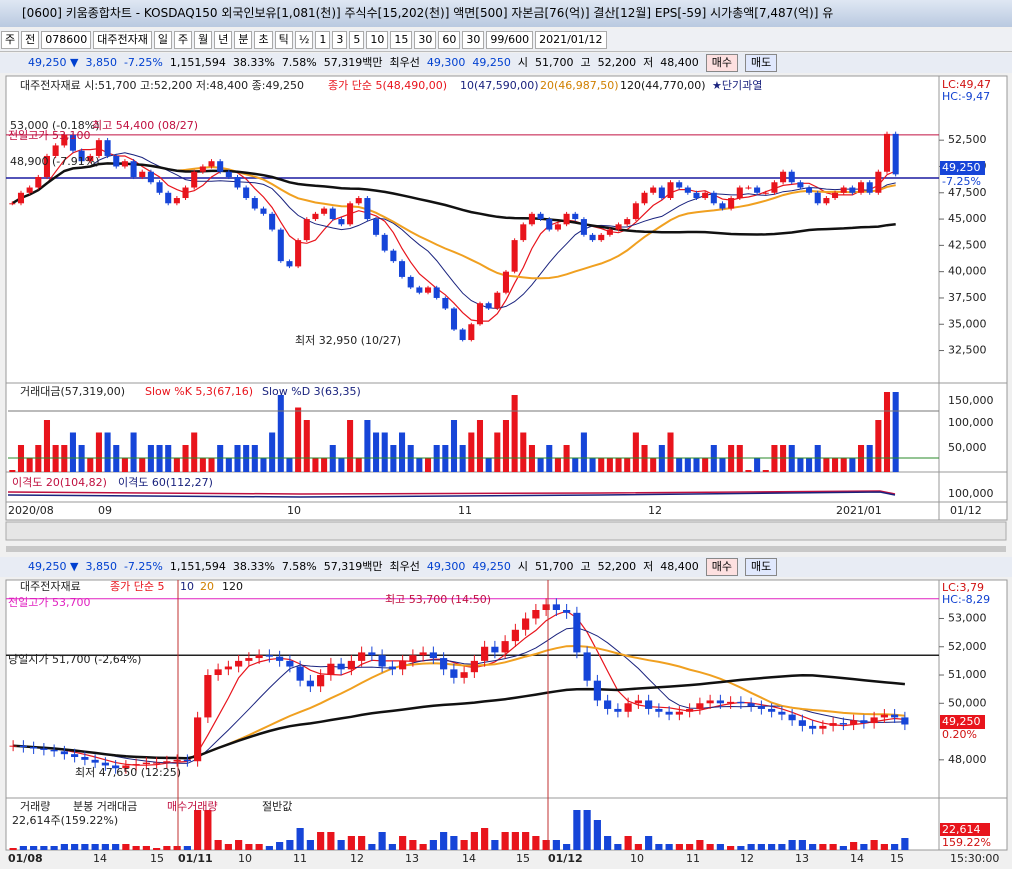 The height and width of the screenshot is (869, 1012). What do you see at coordinates (283, 40) in the screenshot?
I see `toolbar-button: 틱` at bounding box center [283, 40].